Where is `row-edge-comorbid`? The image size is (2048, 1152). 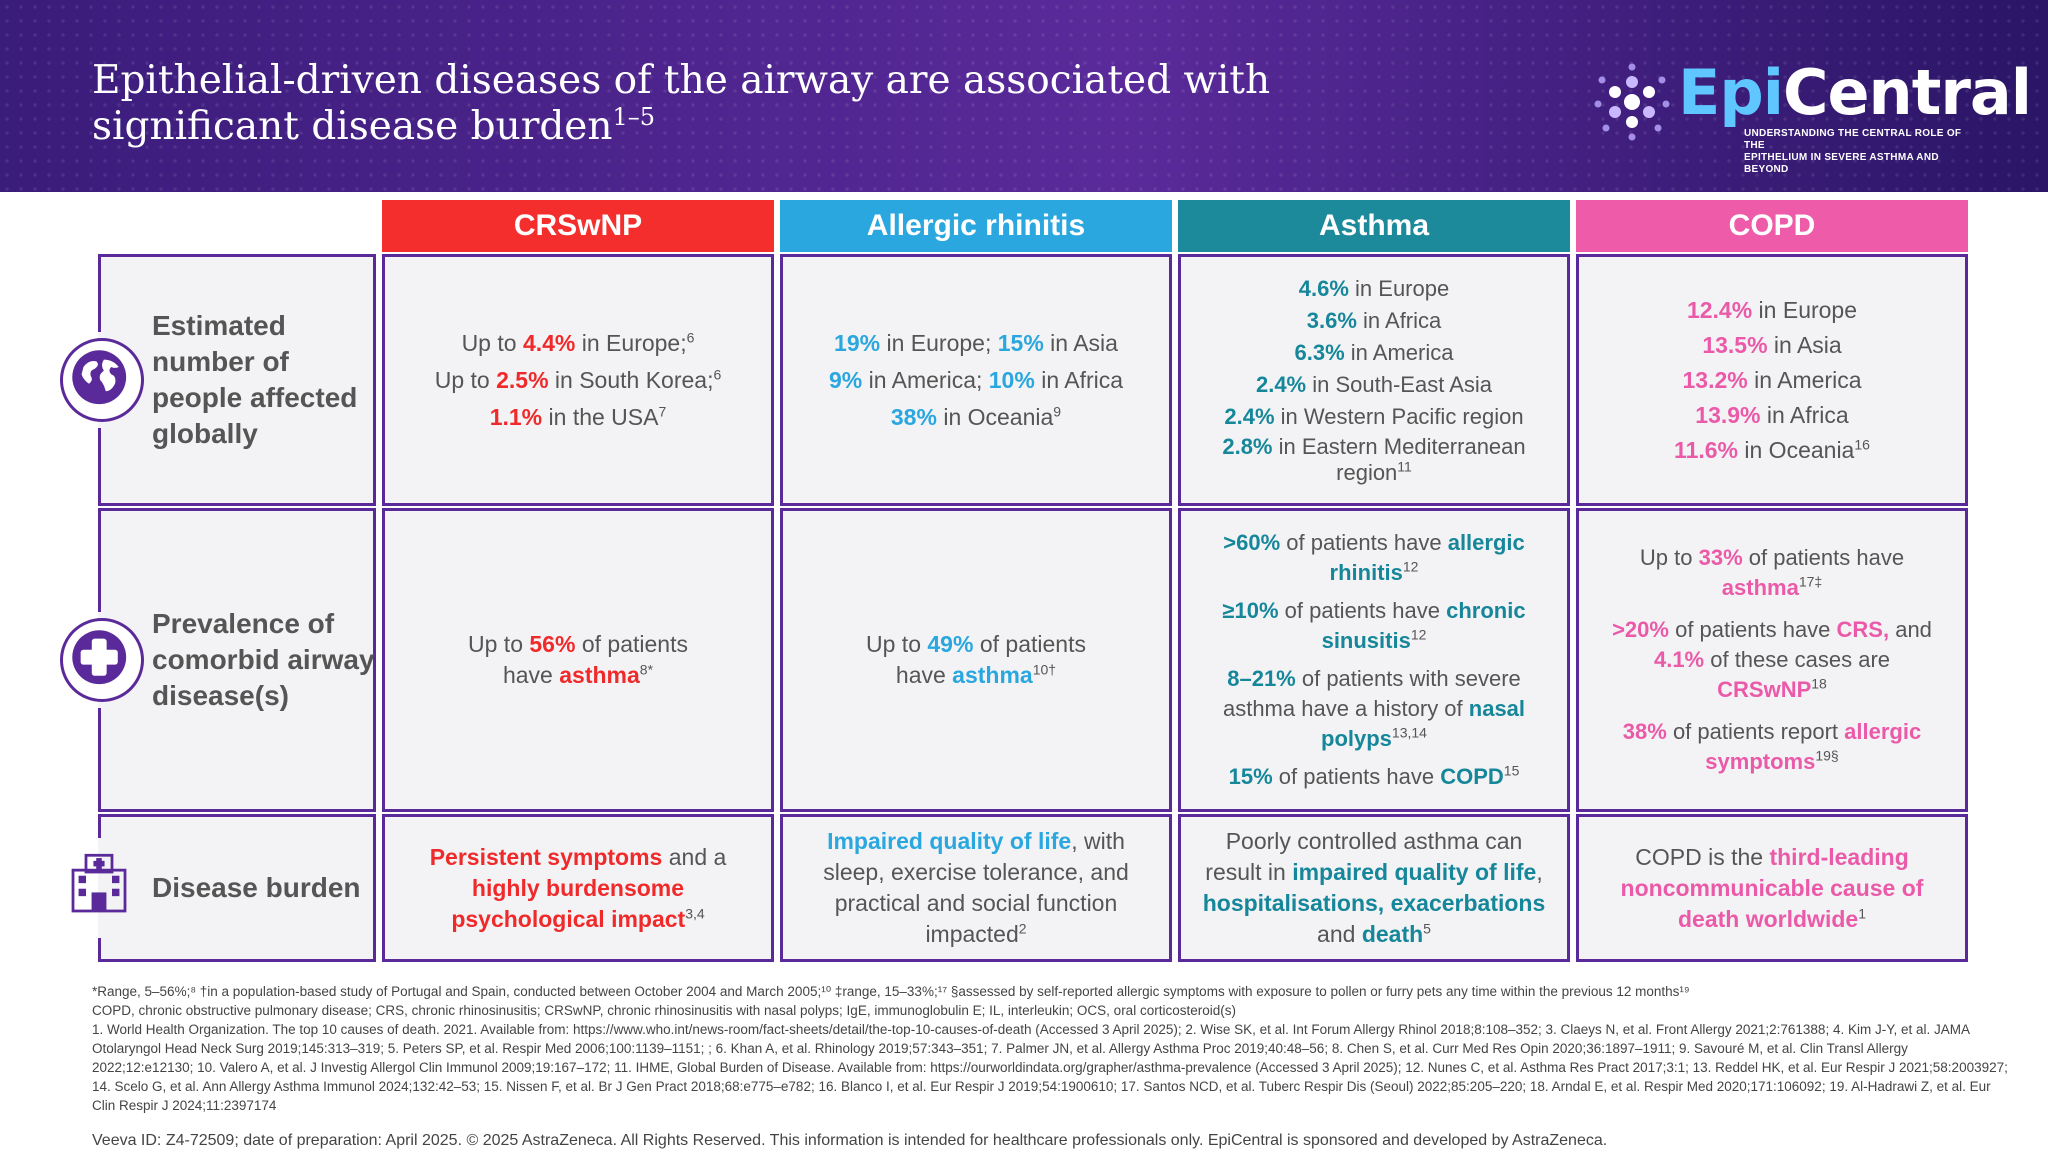 row-edge-comorbid is located at coordinates (99, 560).